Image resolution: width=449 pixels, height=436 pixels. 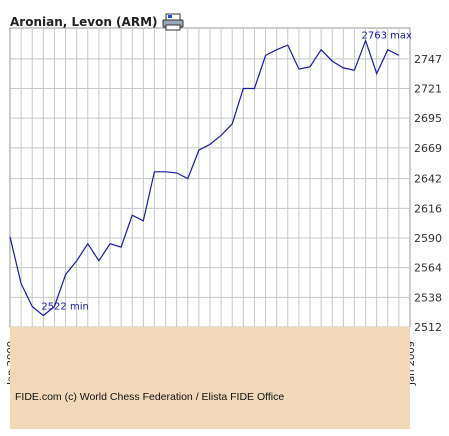 I want to click on y-tick-label: 2695, so click(x=428, y=118).